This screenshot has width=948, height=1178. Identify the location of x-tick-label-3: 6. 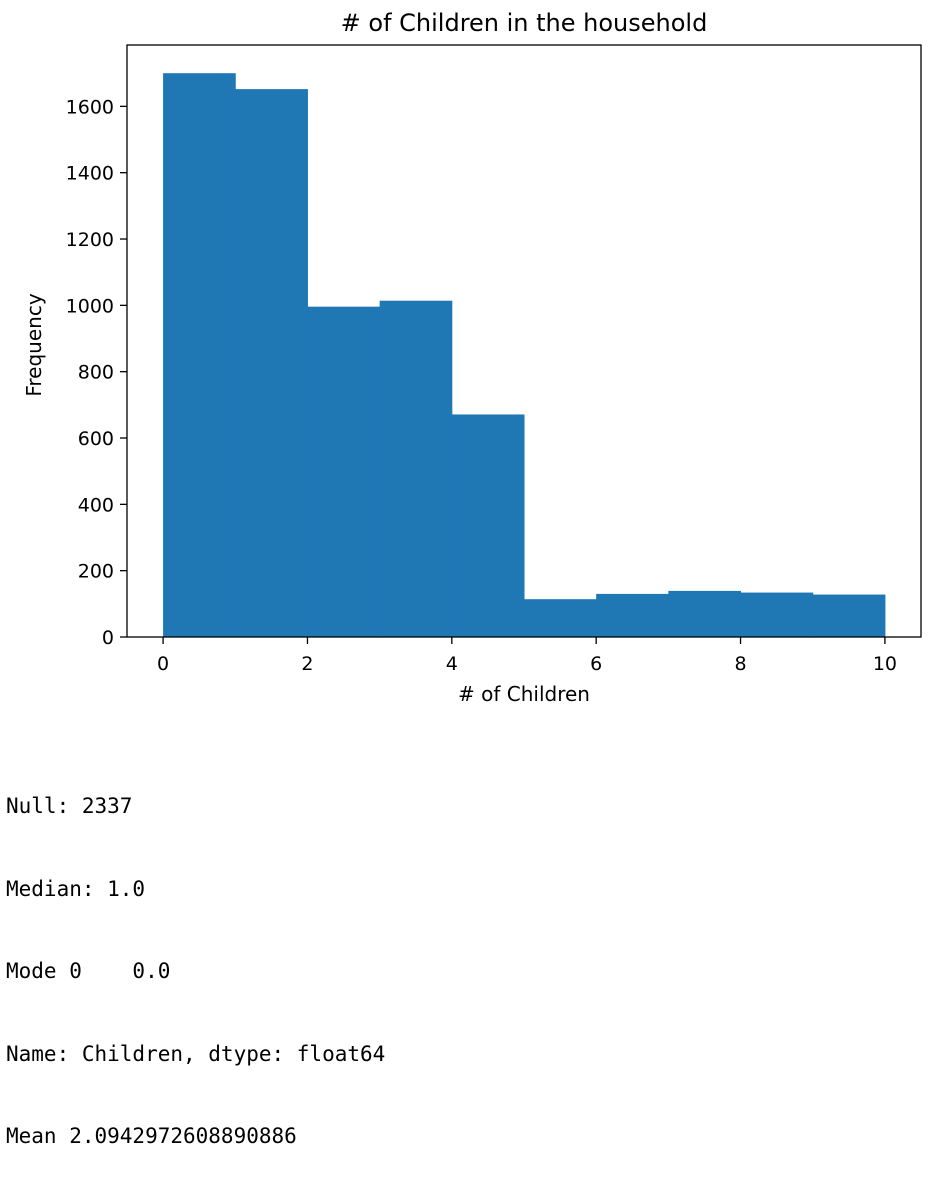
(596, 664).